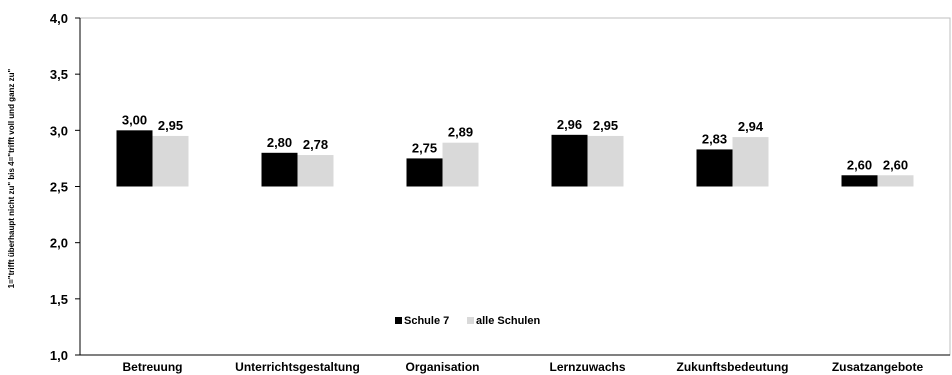 This screenshot has height=375, width=952. Describe the element at coordinates (460, 132) in the screenshot. I see `data-label-alle-schulen-organisation: 2,89` at that location.